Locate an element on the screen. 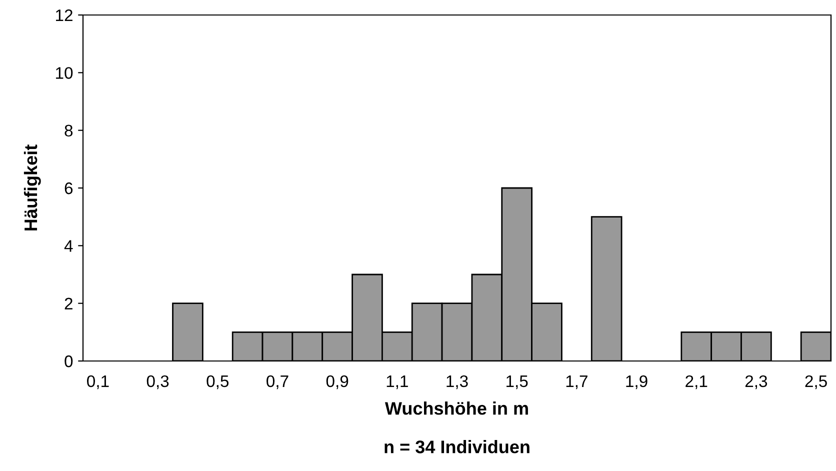 The image size is (836, 471). y-axis-title: Häufigkeit is located at coordinates (32, 187).